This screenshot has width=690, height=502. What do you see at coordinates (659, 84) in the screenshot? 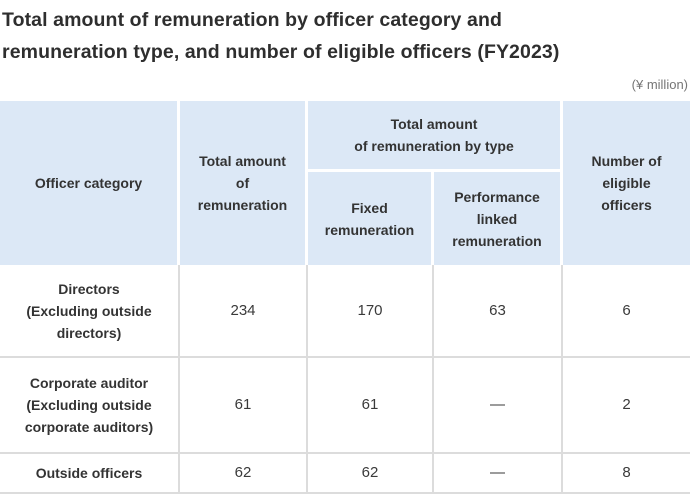
I see `currency-unit-note: (¥ million)` at bounding box center [659, 84].